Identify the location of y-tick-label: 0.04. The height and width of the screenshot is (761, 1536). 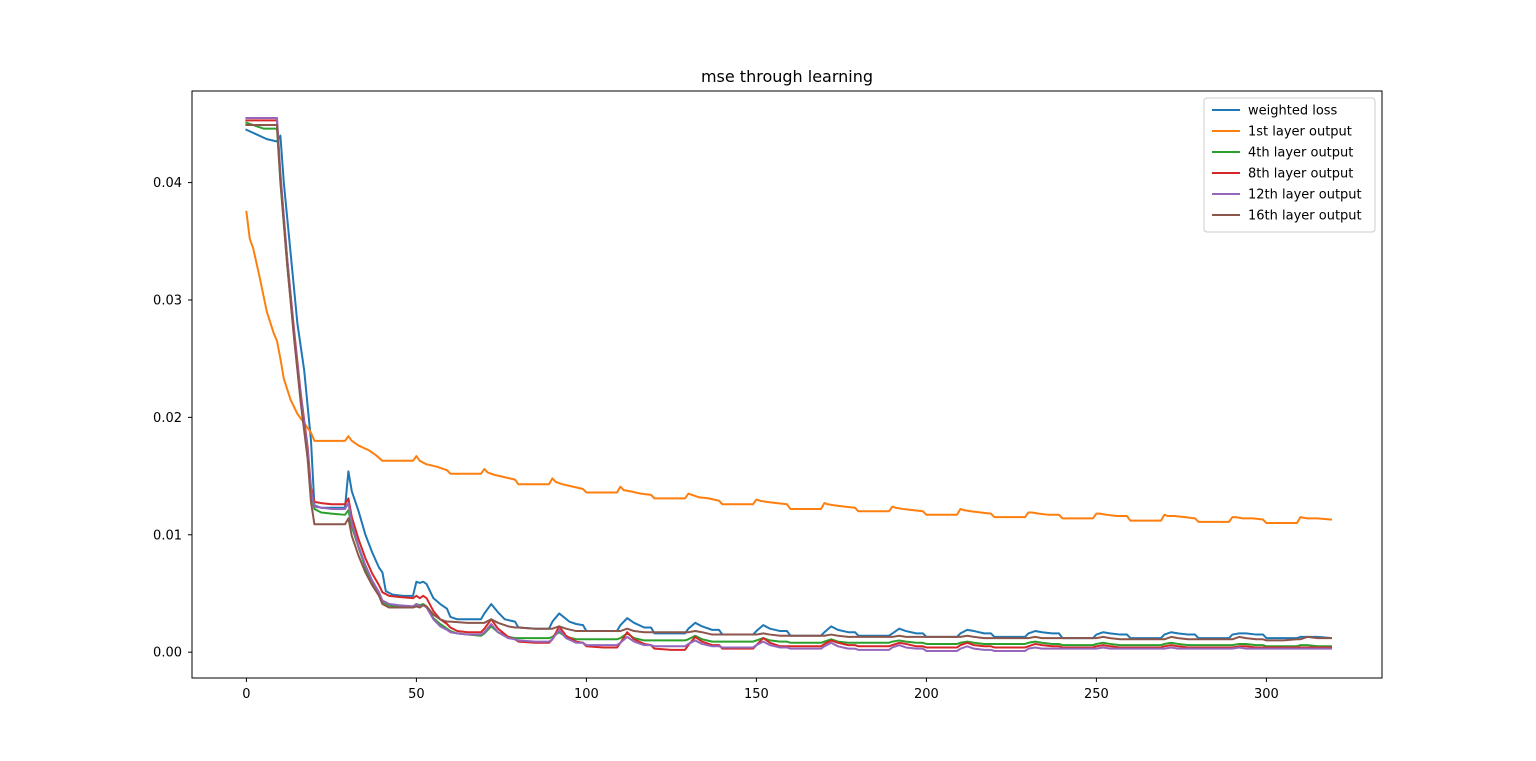
(167, 183).